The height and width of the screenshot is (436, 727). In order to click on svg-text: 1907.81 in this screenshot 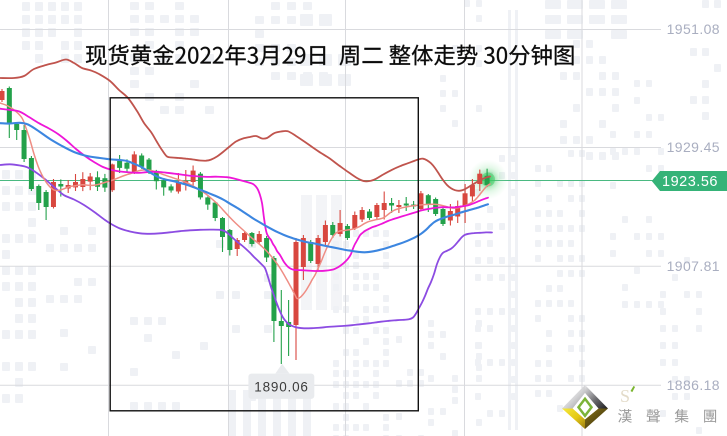, I will do `click(693, 266)`.